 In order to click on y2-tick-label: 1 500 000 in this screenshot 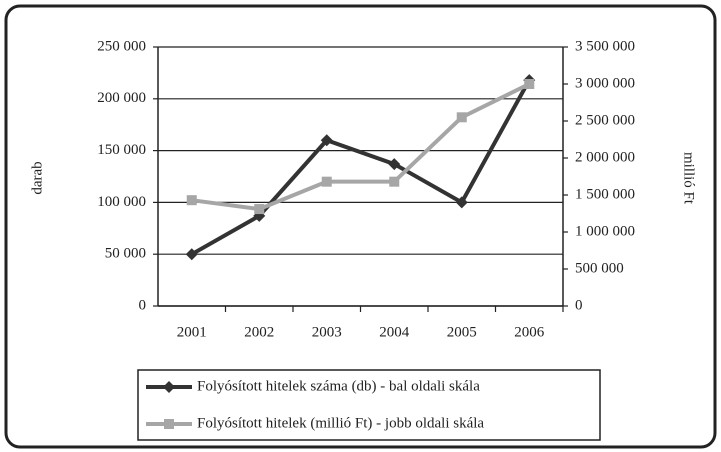, I will do `click(605, 194)`.